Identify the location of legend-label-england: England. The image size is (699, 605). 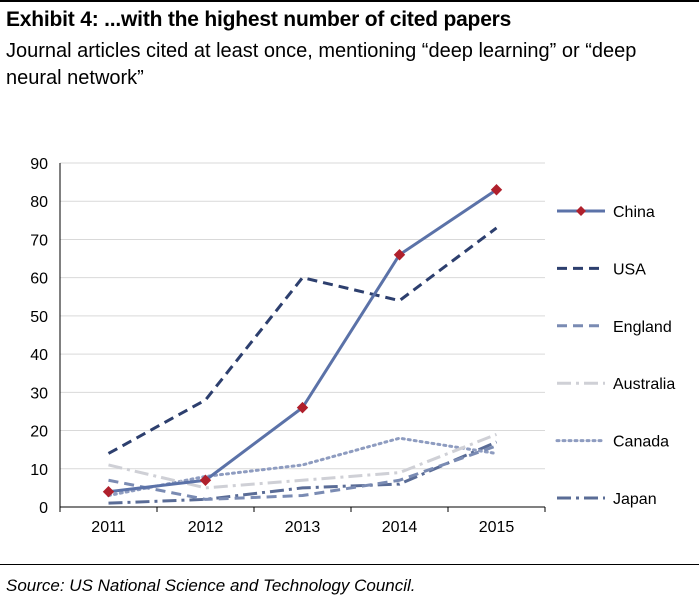
(642, 327).